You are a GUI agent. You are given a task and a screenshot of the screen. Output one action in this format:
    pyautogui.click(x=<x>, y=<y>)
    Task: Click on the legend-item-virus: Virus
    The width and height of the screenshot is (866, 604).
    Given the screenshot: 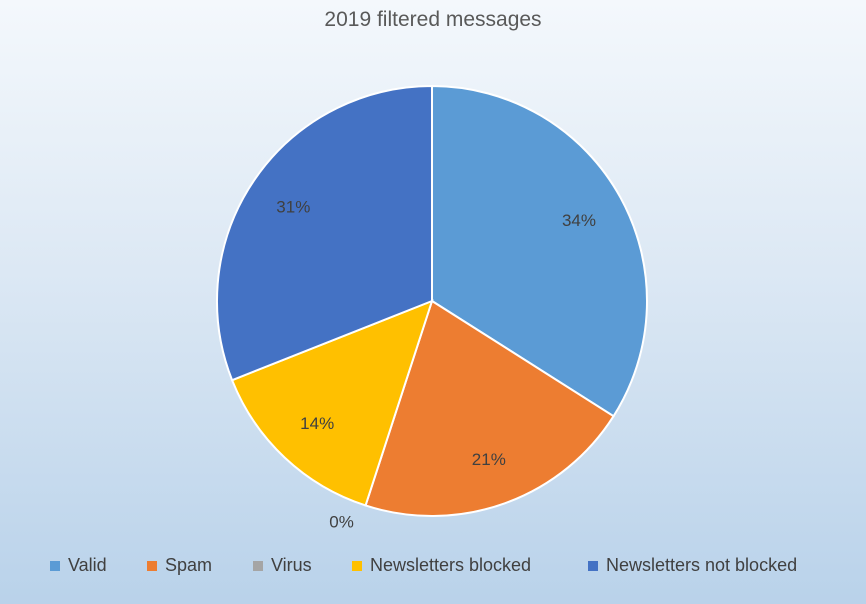 What is the action you would take?
    pyautogui.click(x=282, y=565)
    